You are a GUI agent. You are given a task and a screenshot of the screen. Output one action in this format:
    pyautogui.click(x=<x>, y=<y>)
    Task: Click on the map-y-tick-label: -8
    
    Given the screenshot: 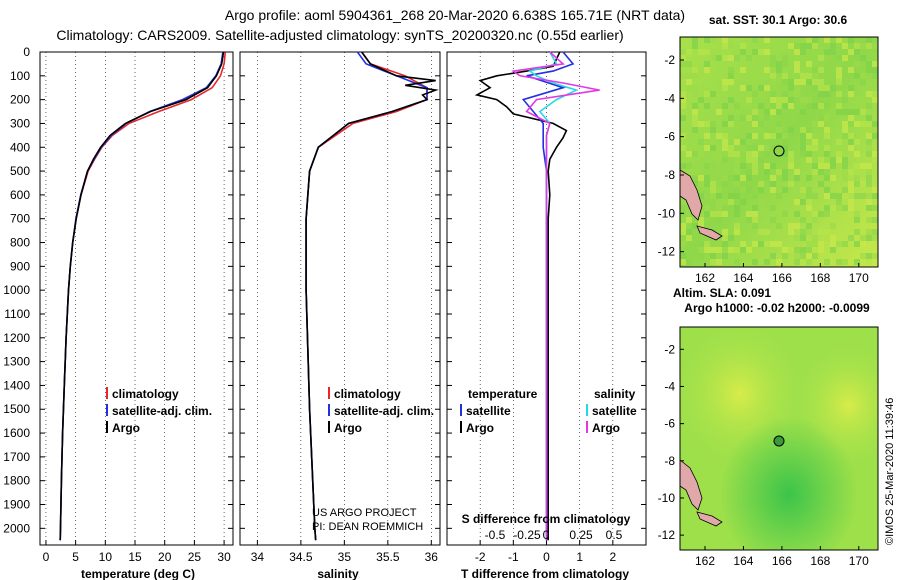 What is the action you would take?
    pyautogui.click(x=669, y=175)
    